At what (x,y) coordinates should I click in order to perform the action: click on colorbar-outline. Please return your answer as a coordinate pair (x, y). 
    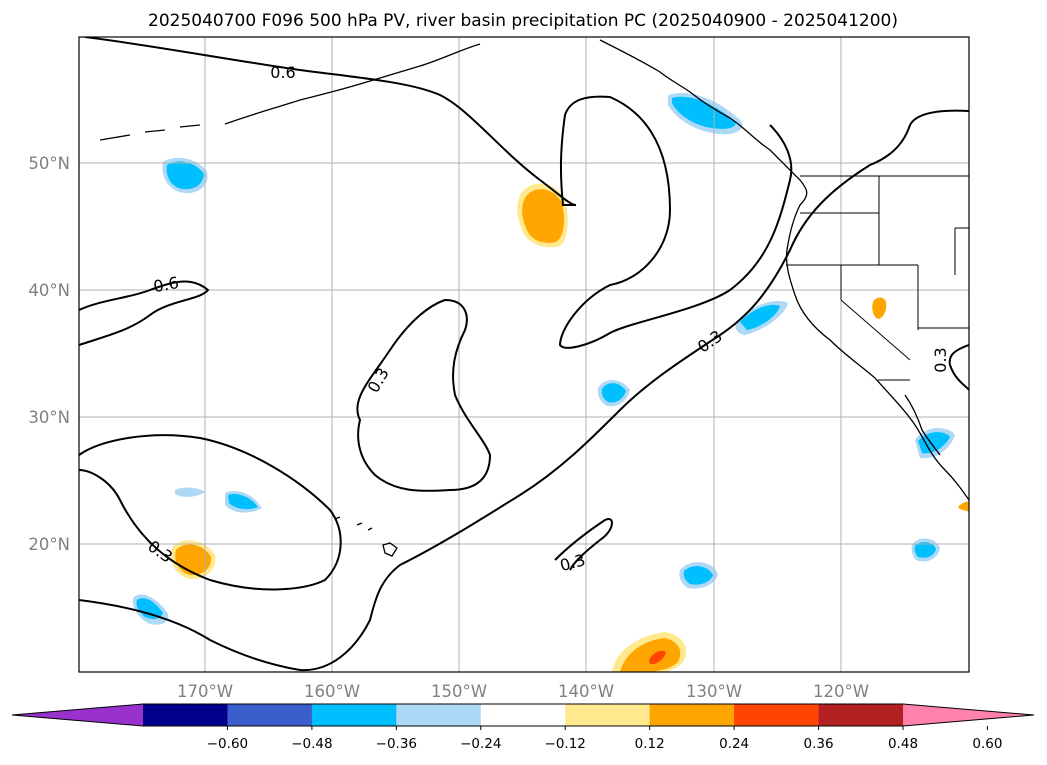
    Looking at the image, I should click on (523, 715).